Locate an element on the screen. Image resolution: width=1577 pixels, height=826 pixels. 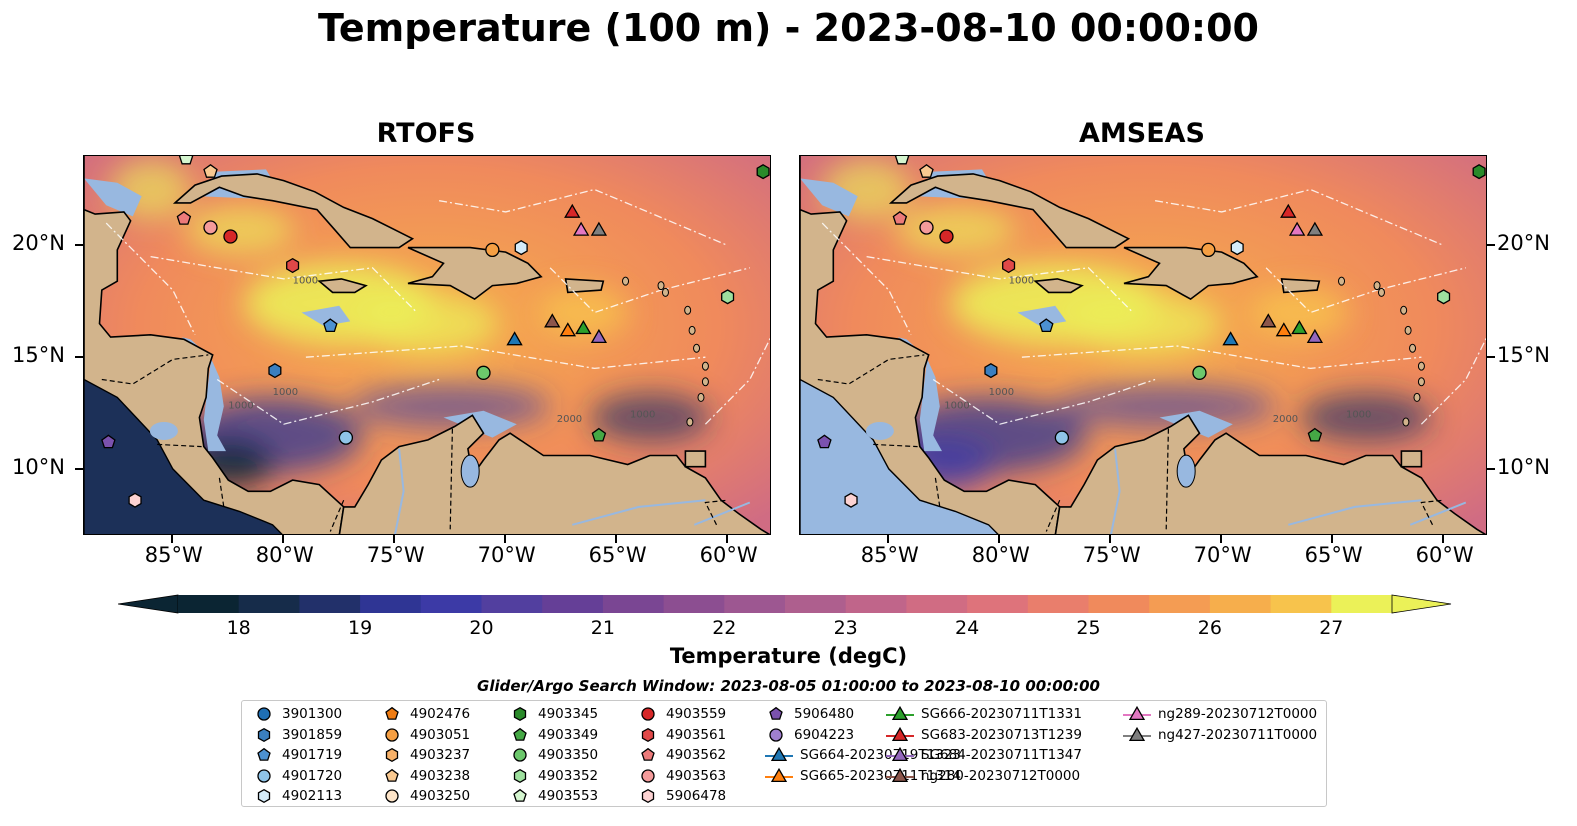
legend-entry: SG665-20230711T1314 is located at coordinates (862, 776).